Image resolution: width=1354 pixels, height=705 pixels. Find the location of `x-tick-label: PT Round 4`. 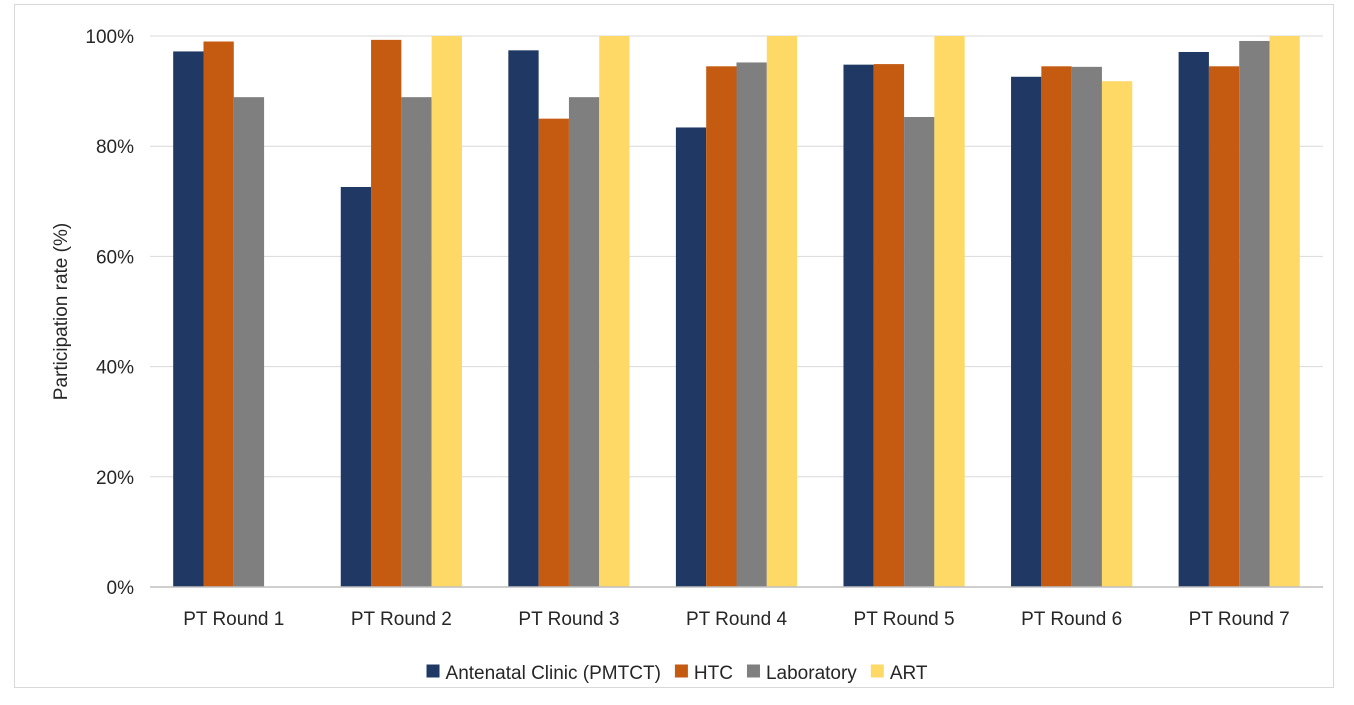

x-tick-label: PT Round 4 is located at coordinates (736, 619).